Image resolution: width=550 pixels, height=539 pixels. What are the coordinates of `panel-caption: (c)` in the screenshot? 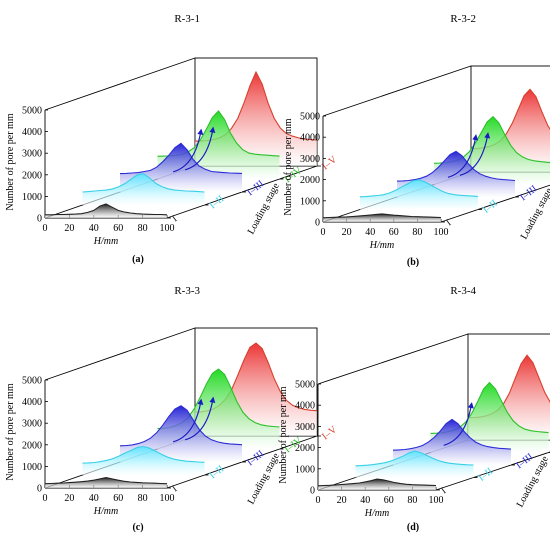 It's located at (137, 527).